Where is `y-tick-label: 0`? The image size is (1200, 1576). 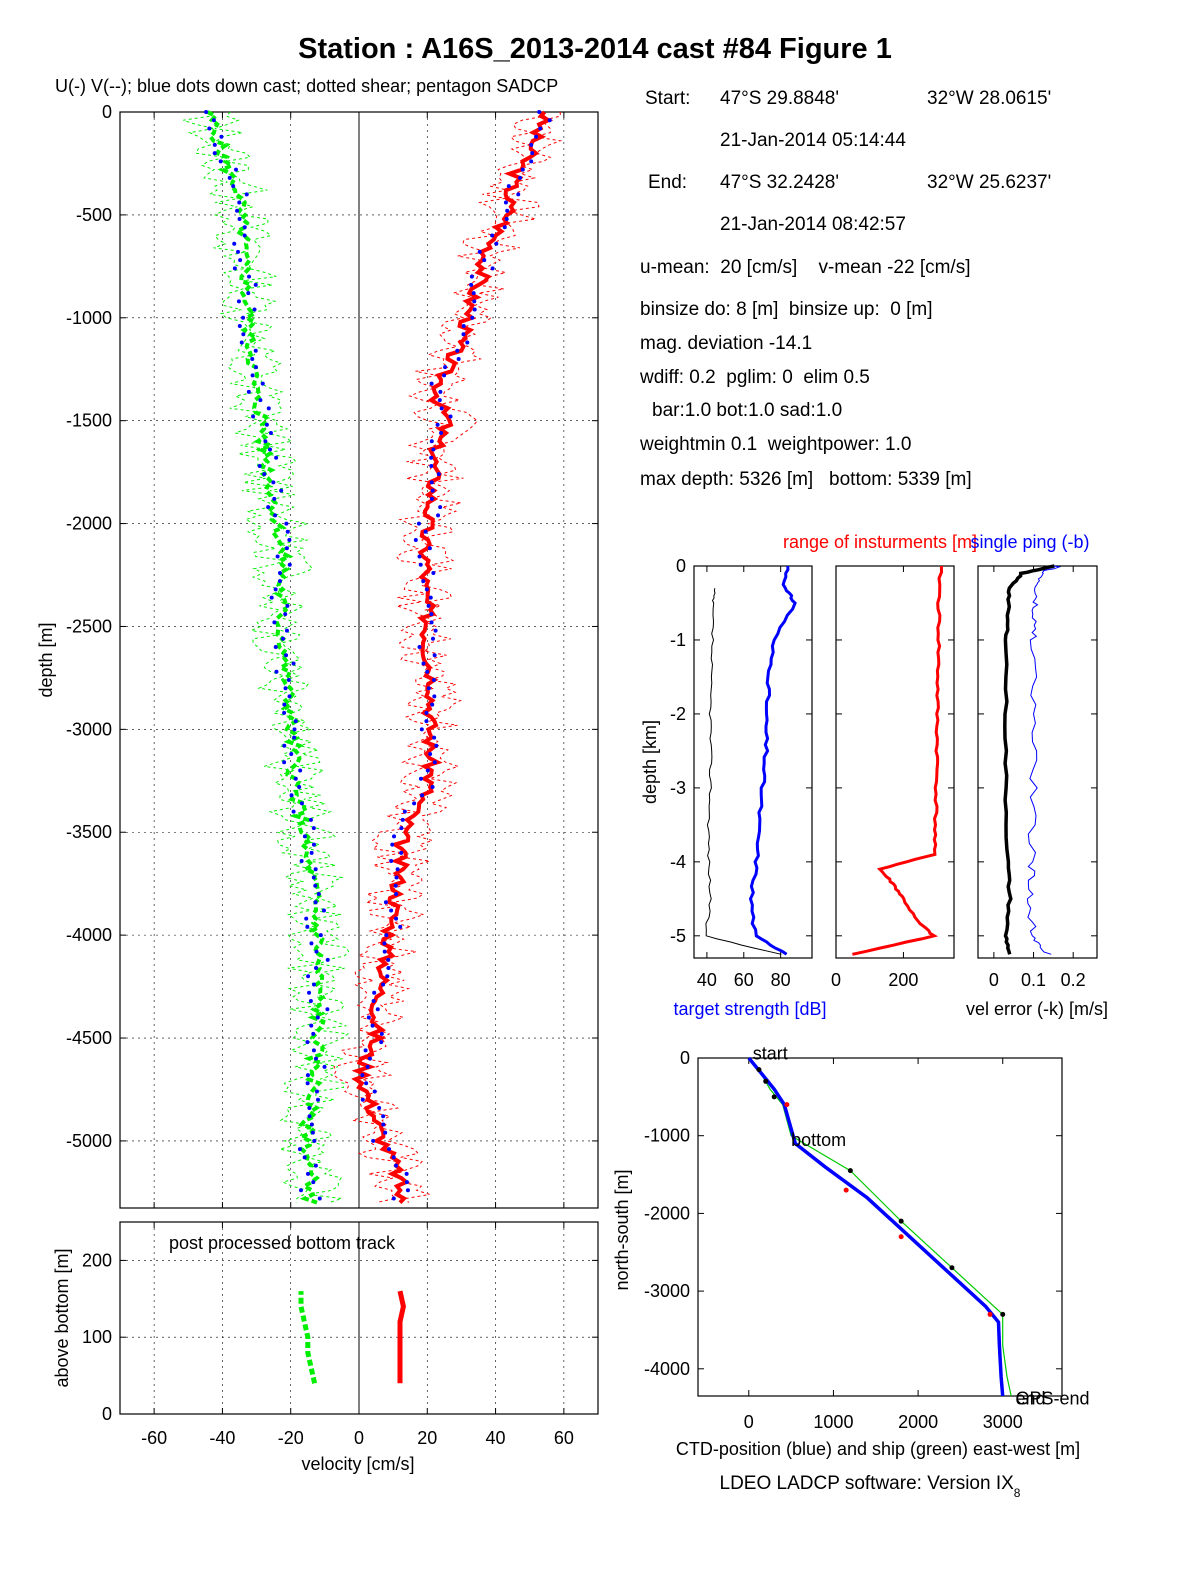 y-tick-label: 0 is located at coordinates (685, 1058).